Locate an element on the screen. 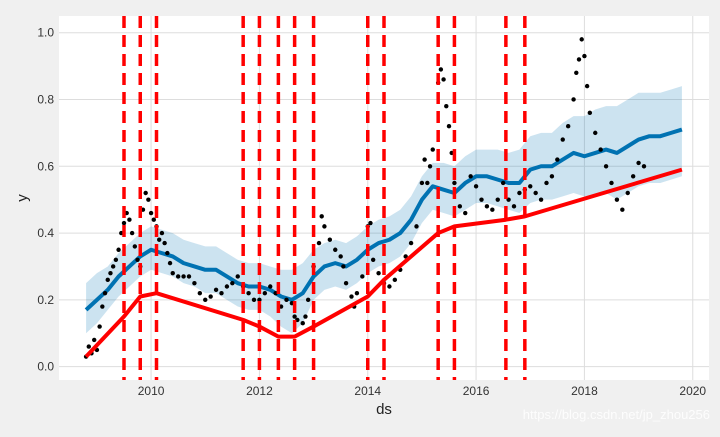 The image size is (720, 437). x-tick-label: 2012 is located at coordinates (259, 391).